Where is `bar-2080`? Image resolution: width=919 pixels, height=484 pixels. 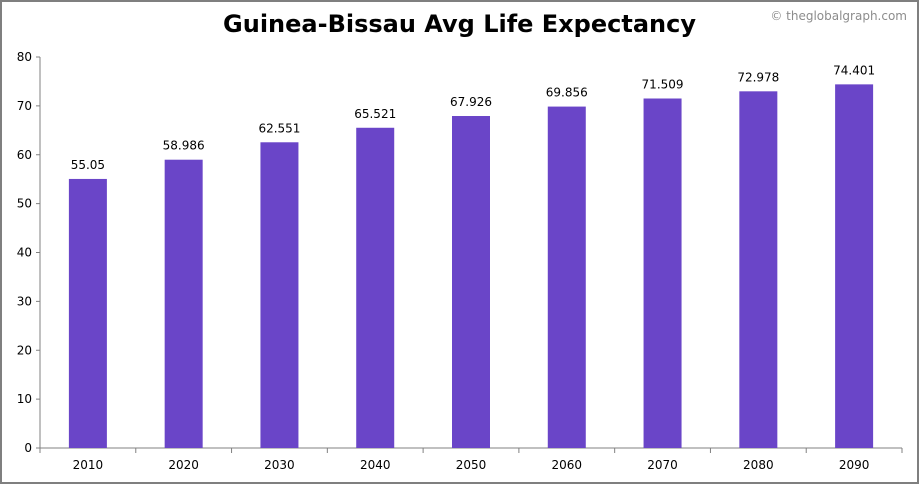
bar-2080 is located at coordinates (758, 270).